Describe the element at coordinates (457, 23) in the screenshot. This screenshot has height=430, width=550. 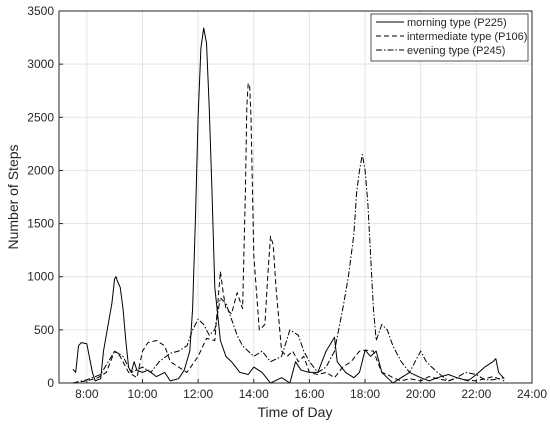
I see `legend-label-1: morning type (P225)` at that location.